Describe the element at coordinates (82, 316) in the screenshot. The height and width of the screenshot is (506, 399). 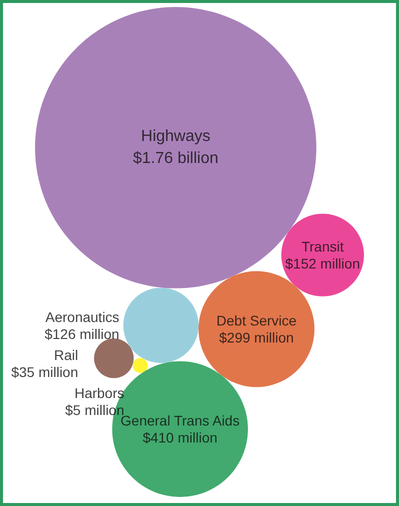
I see `category-label: Aeronautics` at that location.